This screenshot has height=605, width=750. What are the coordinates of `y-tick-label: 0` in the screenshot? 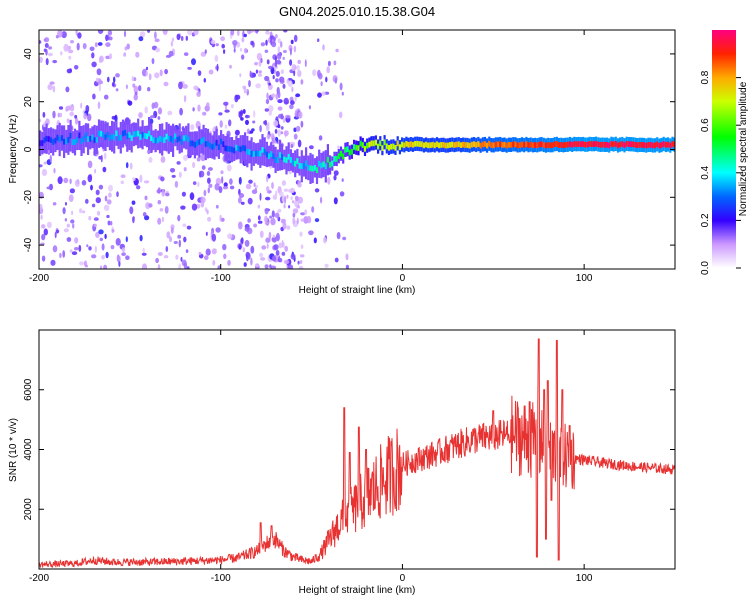 It's located at (28, 149).